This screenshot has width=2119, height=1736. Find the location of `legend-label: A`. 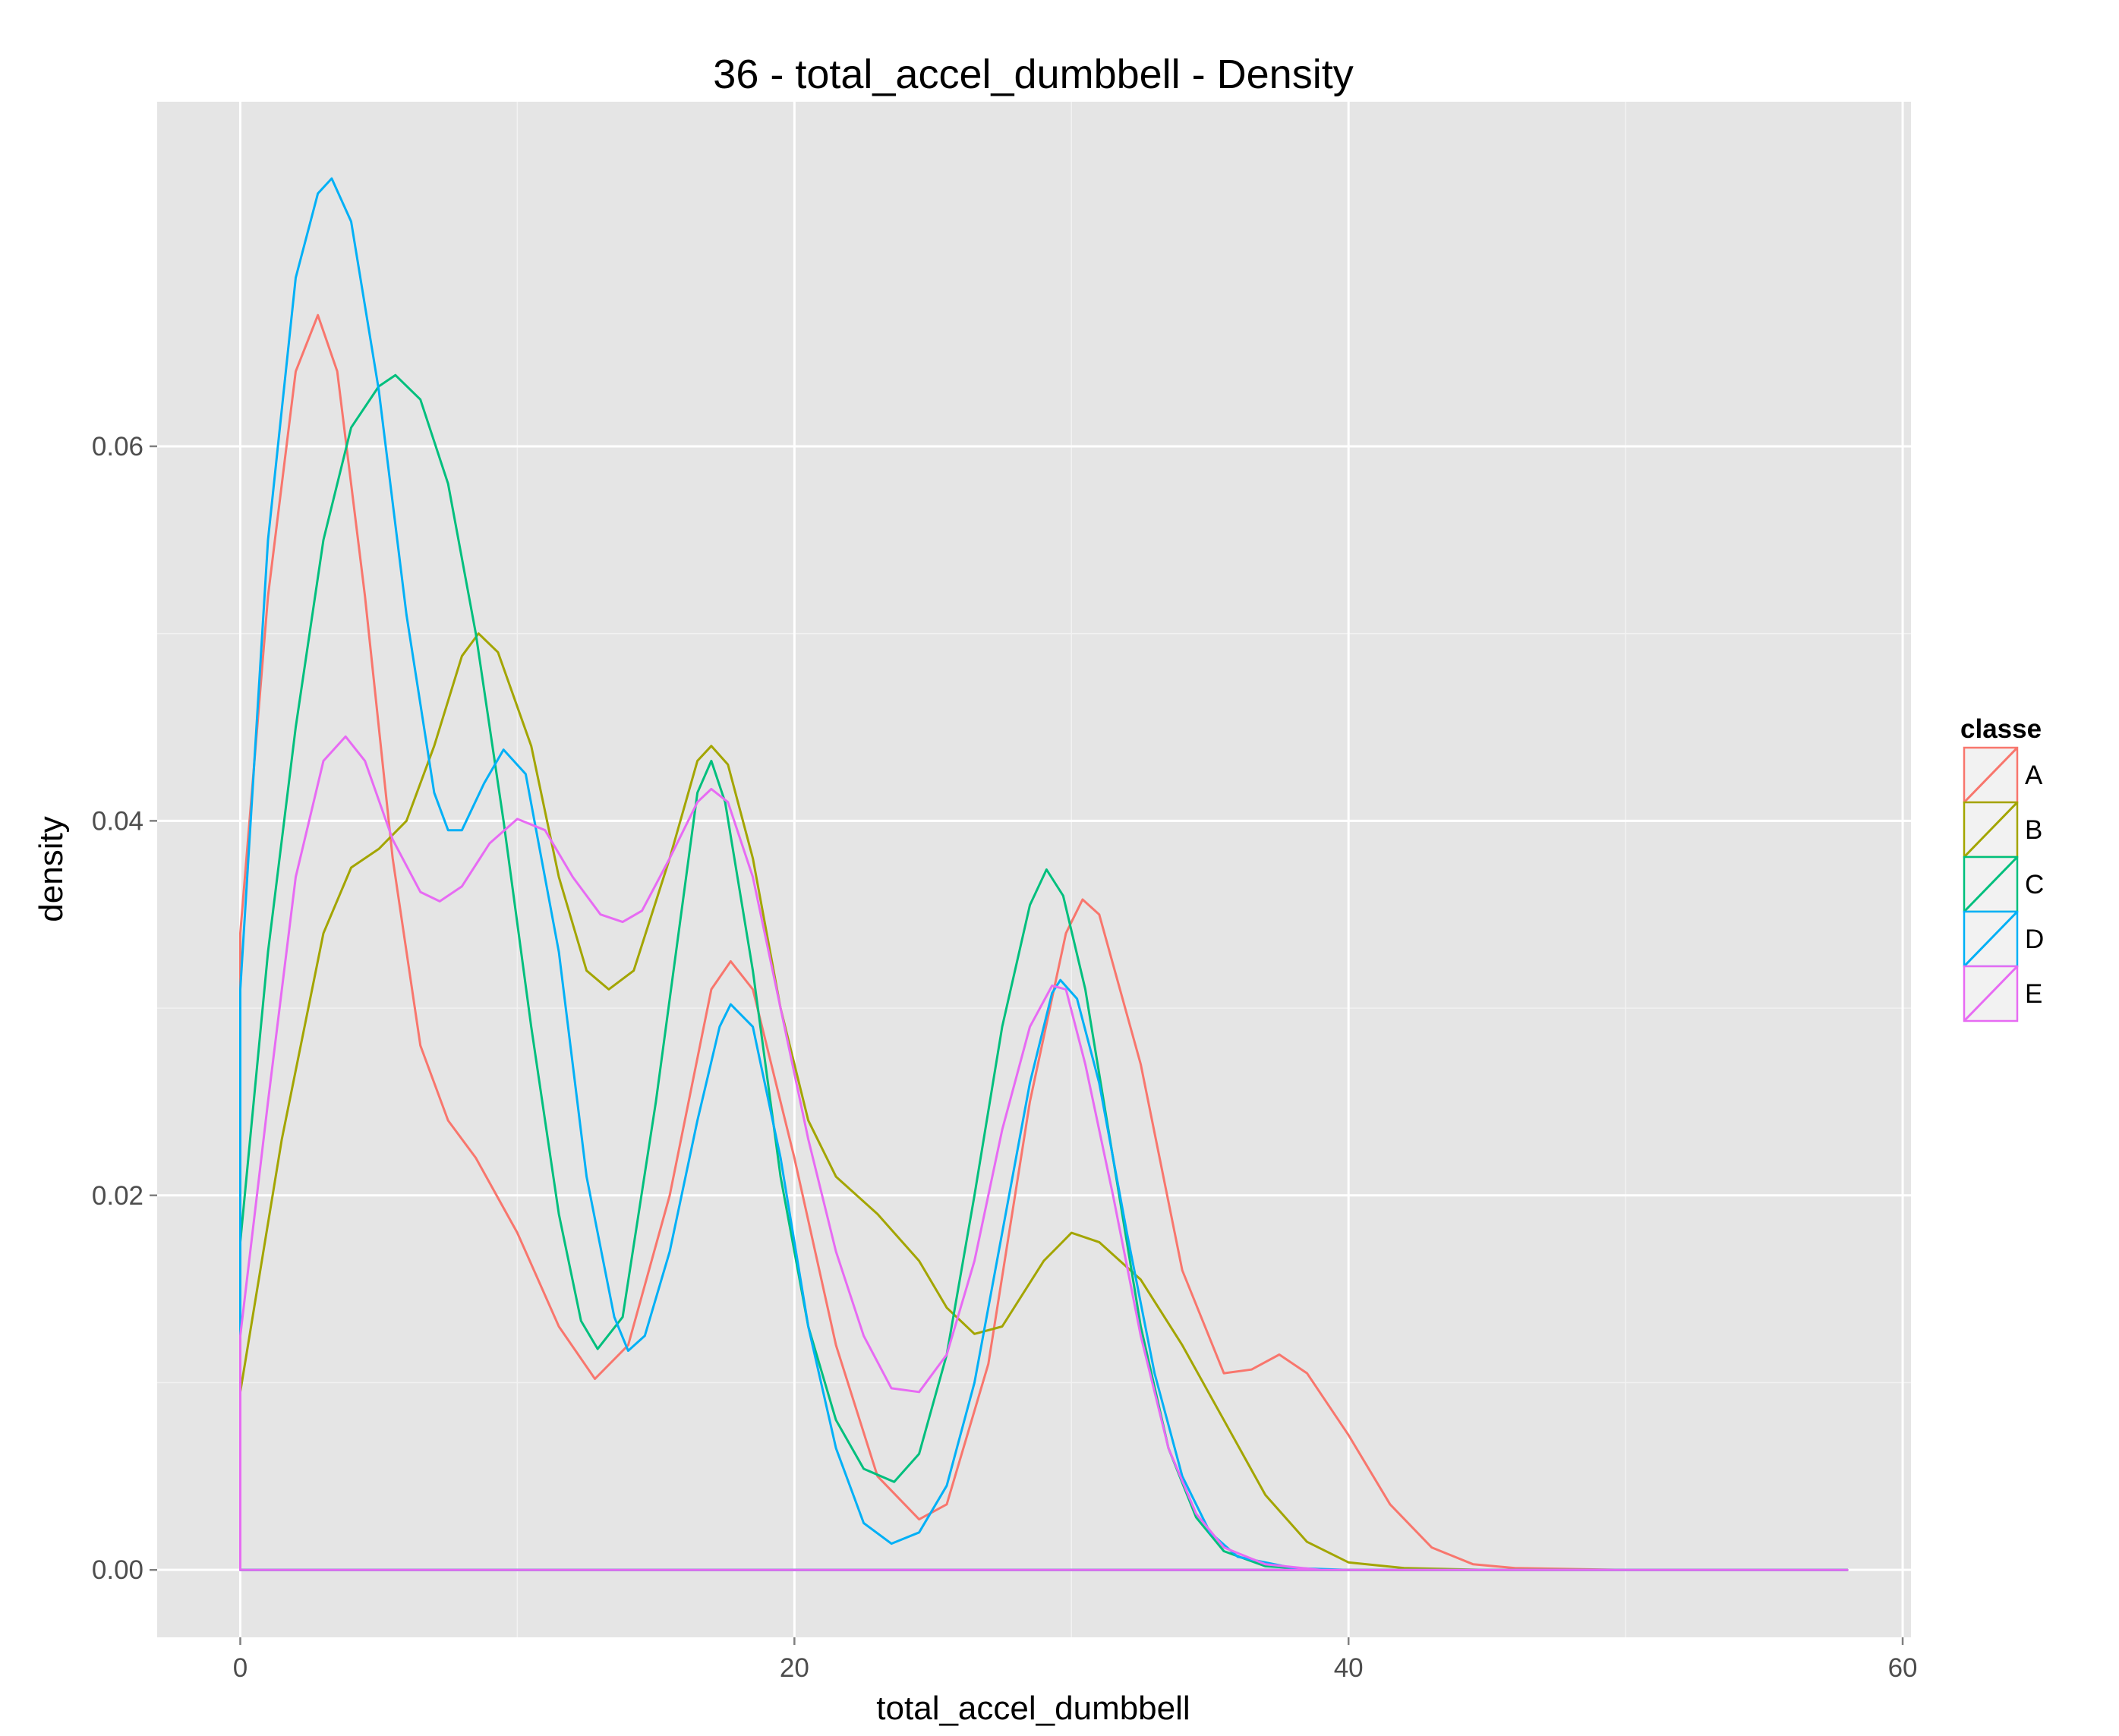

legend-label: A is located at coordinates (2034, 775).